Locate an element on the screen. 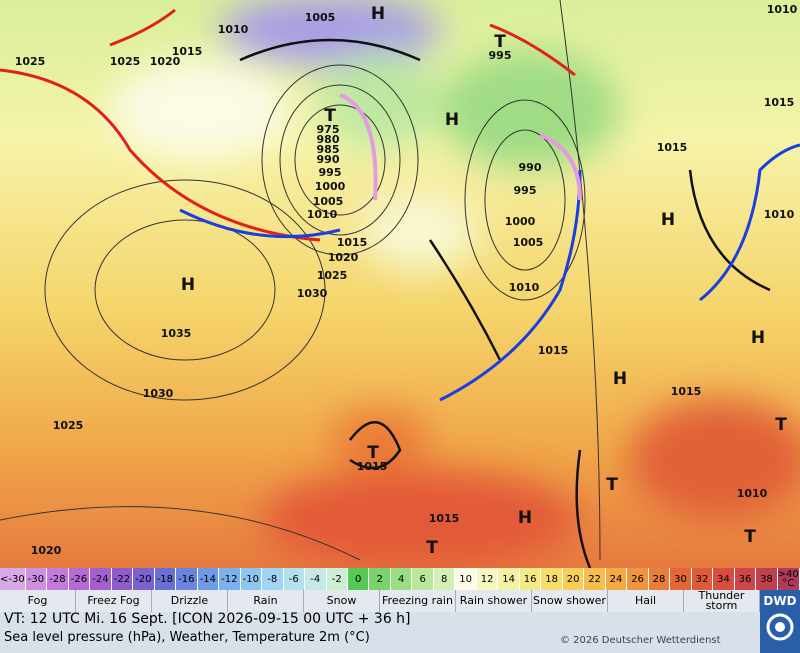 Image resolution: width=800 pixels, height=653 pixels. scale-cell: -4 is located at coordinates (316, 579).